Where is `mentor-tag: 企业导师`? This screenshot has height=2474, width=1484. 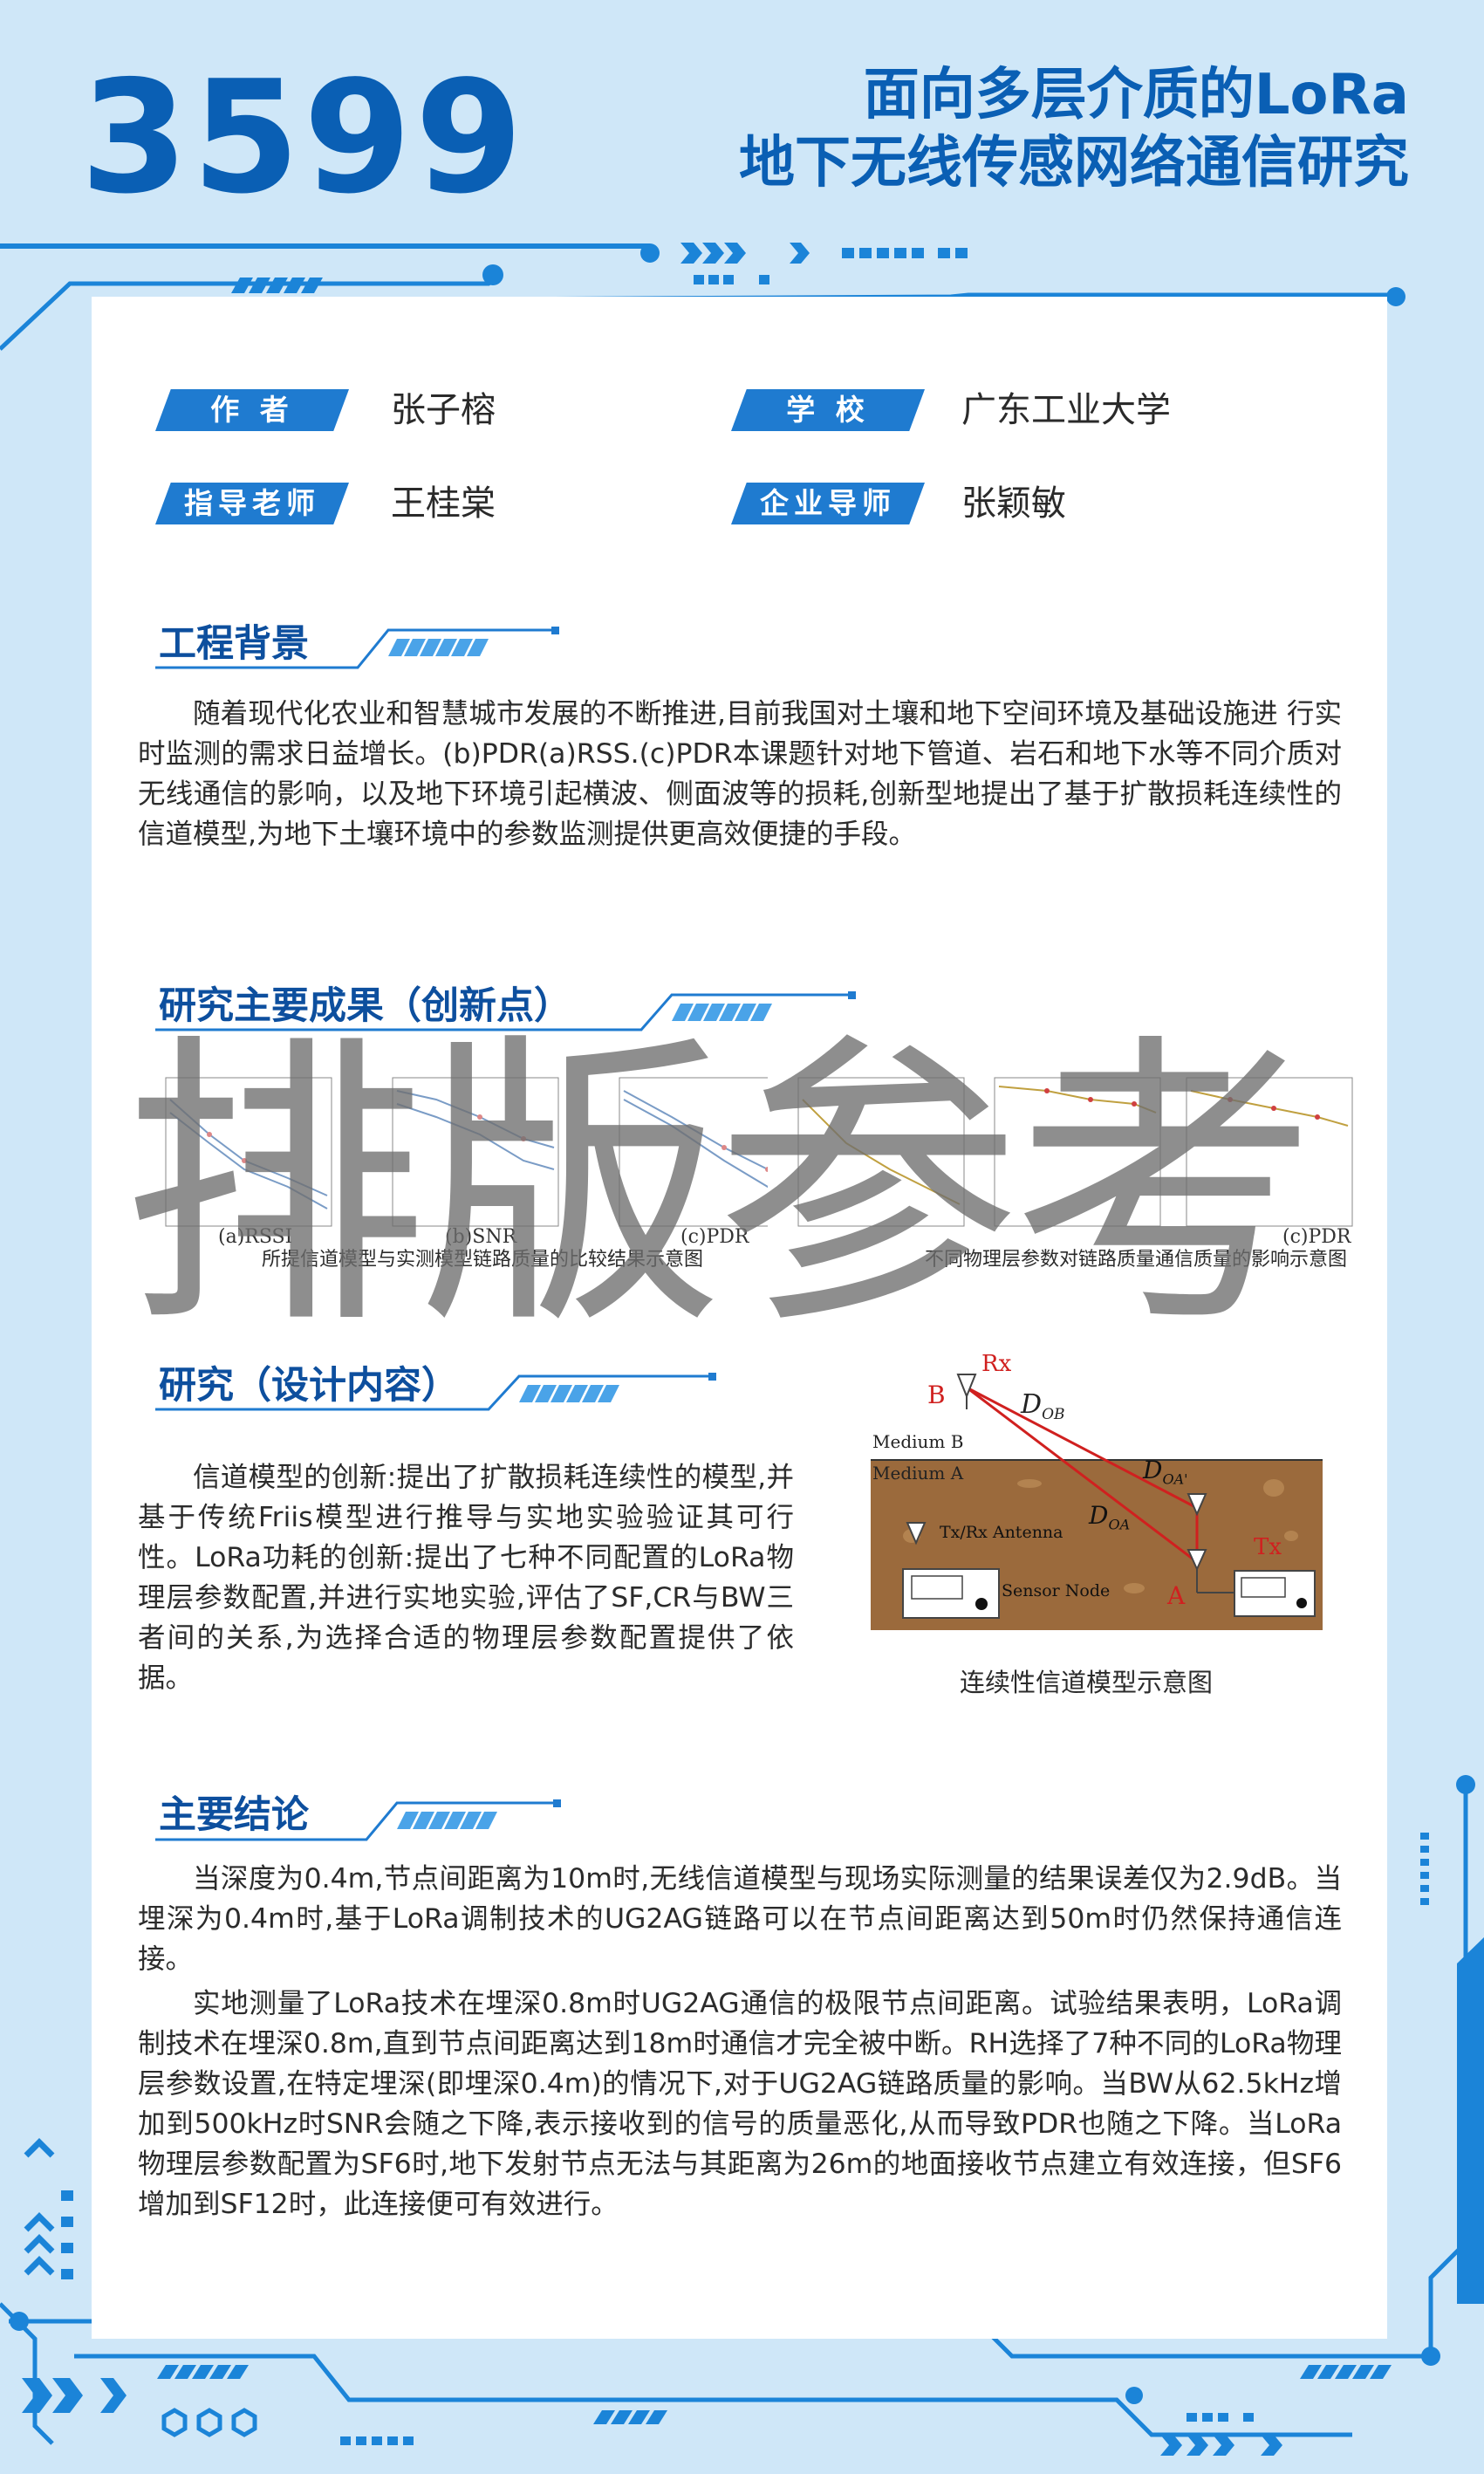 mentor-tag: 企业导师 is located at coordinates (828, 503).